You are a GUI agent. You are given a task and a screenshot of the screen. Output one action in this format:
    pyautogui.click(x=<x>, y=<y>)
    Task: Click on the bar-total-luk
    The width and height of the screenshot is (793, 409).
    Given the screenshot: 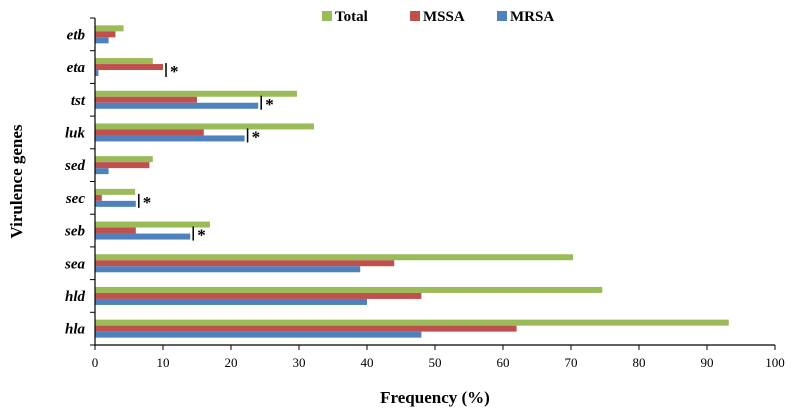 What is the action you would take?
    pyautogui.click(x=204, y=126)
    